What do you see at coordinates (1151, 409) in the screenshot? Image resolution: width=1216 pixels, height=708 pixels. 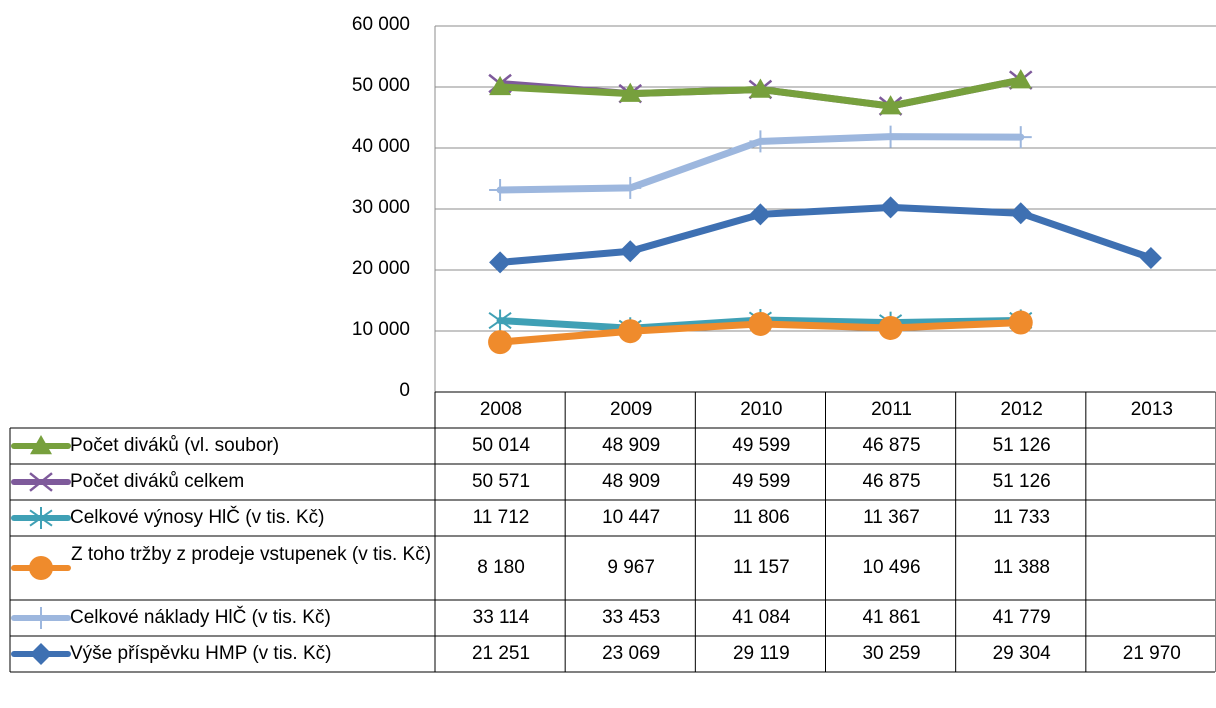 I see `x-tick-label: 2013` at bounding box center [1151, 409].